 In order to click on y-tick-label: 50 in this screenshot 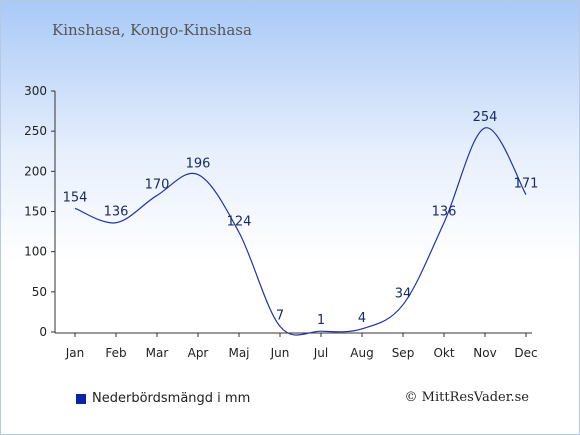, I will do `click(39, 292)`.